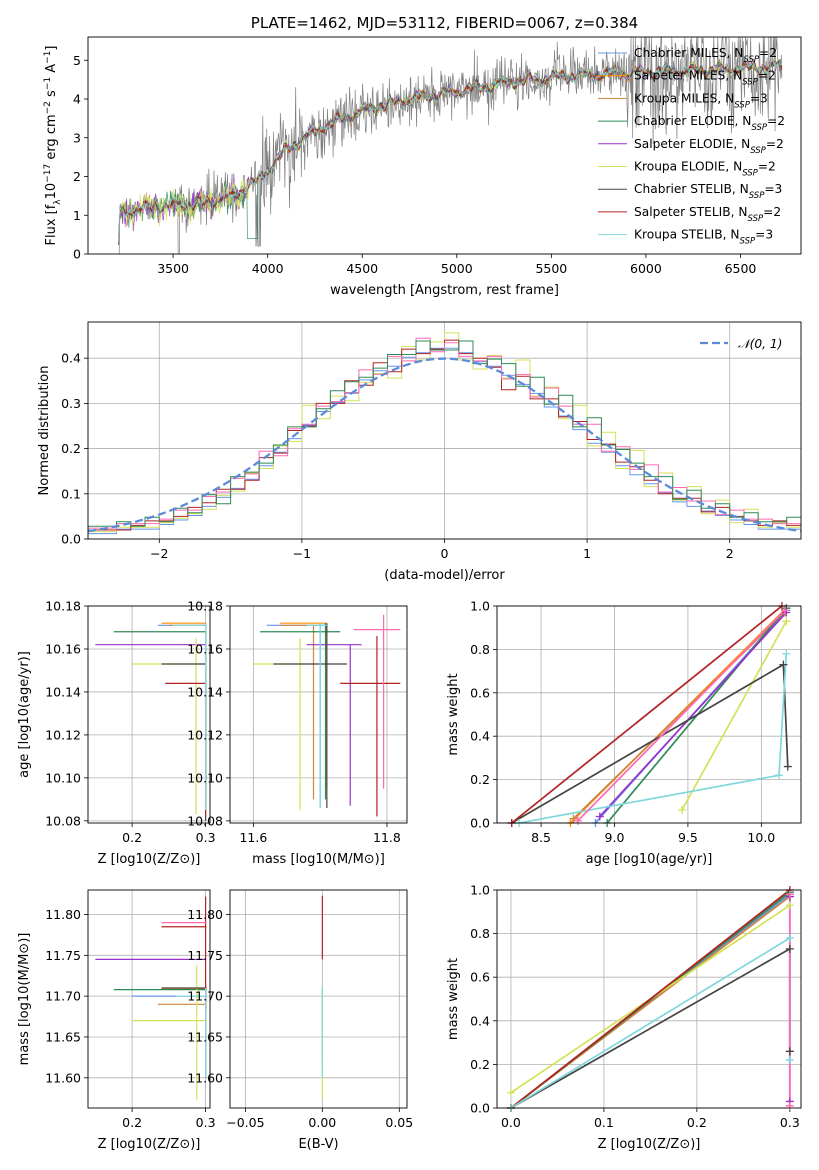  Describe the element at coordinates (77, 215) in the screenshot. I see `y-tick-label: 1` at that location.